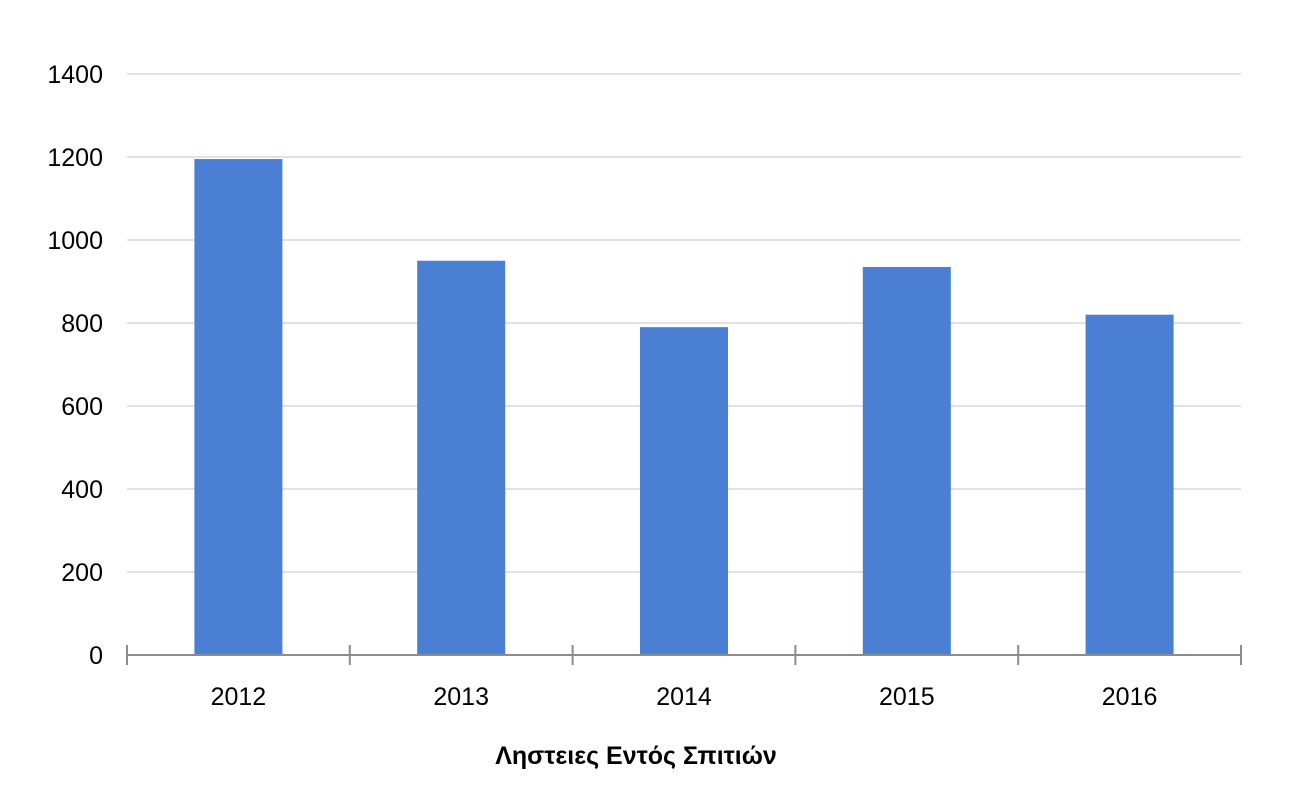 This screenshot has height=802, width=1290. What do you see at coordinates (96, 656) in the screenshot?
I see `y-tick-label: 0` at bounding box center [96, 656].